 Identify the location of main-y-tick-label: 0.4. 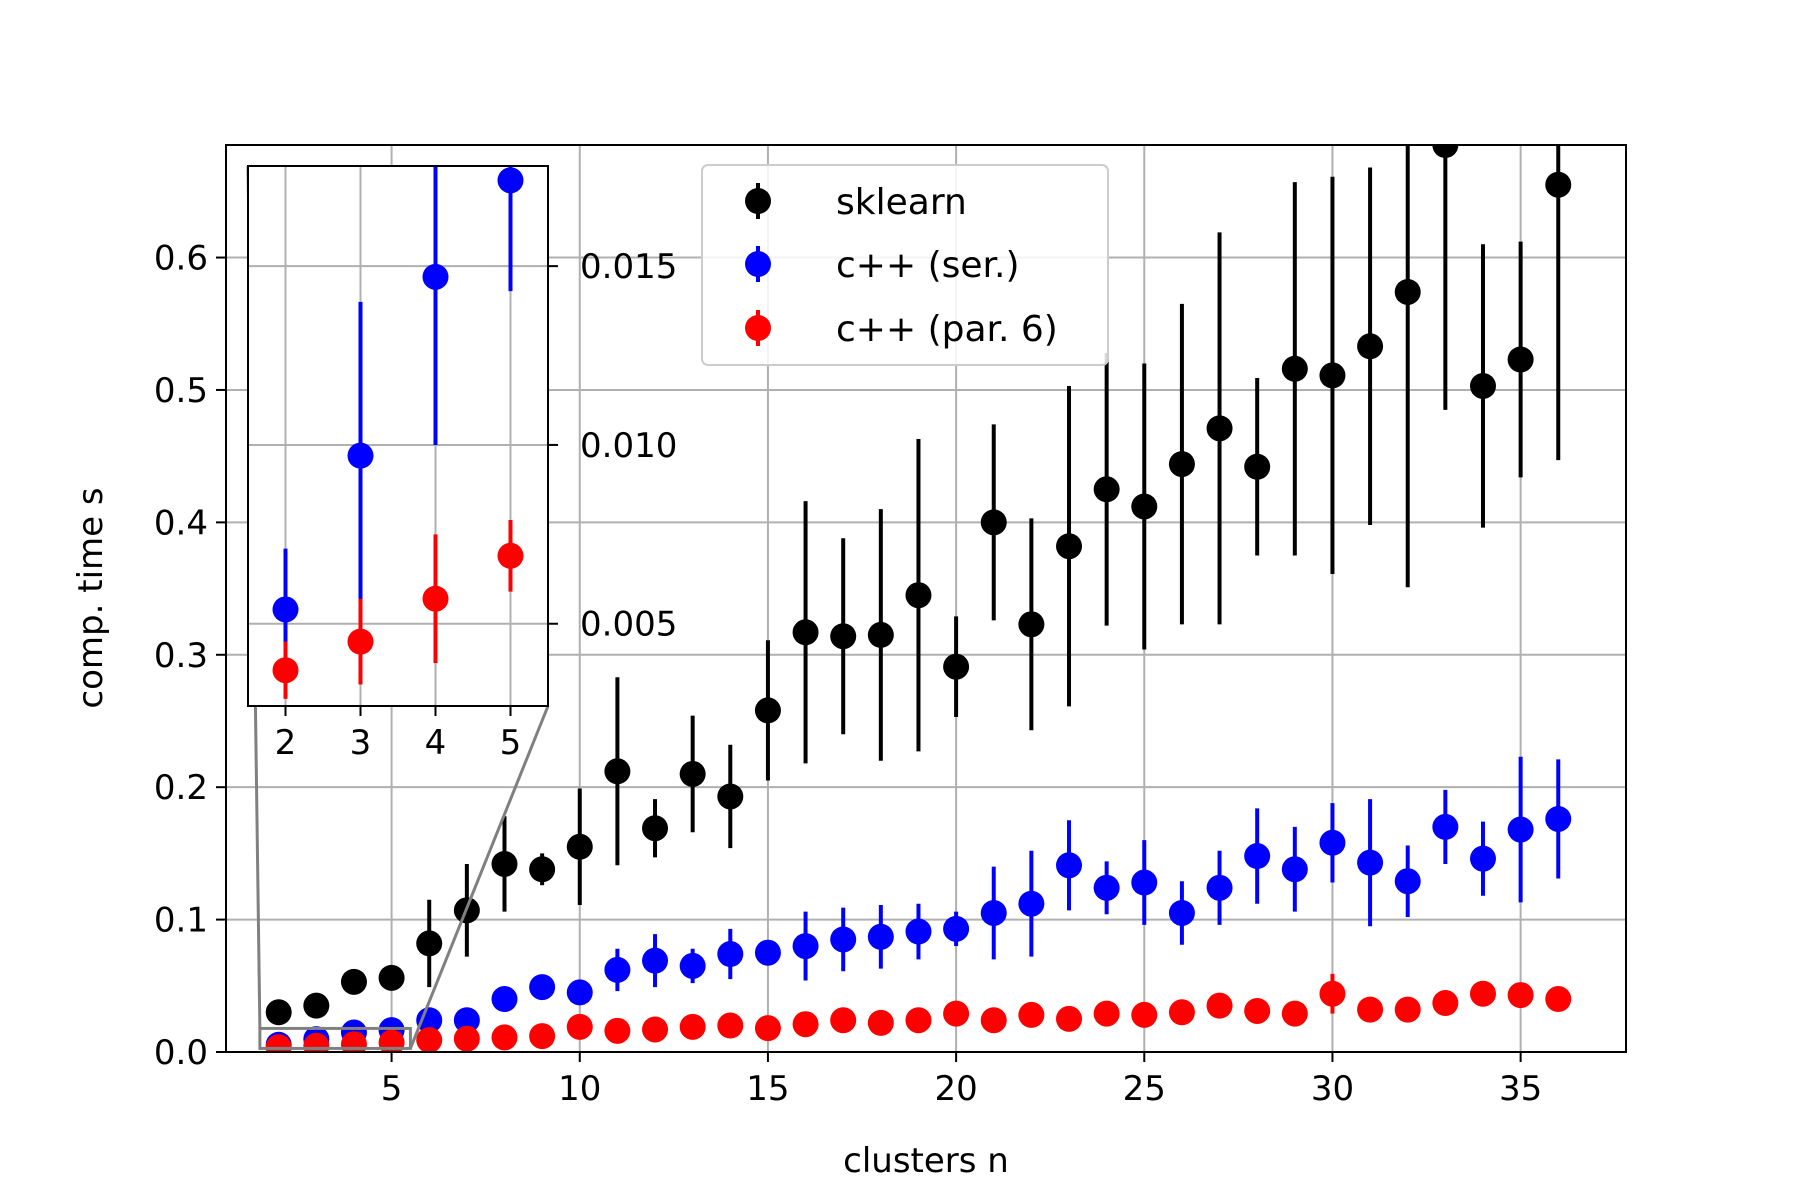
(181, 523).